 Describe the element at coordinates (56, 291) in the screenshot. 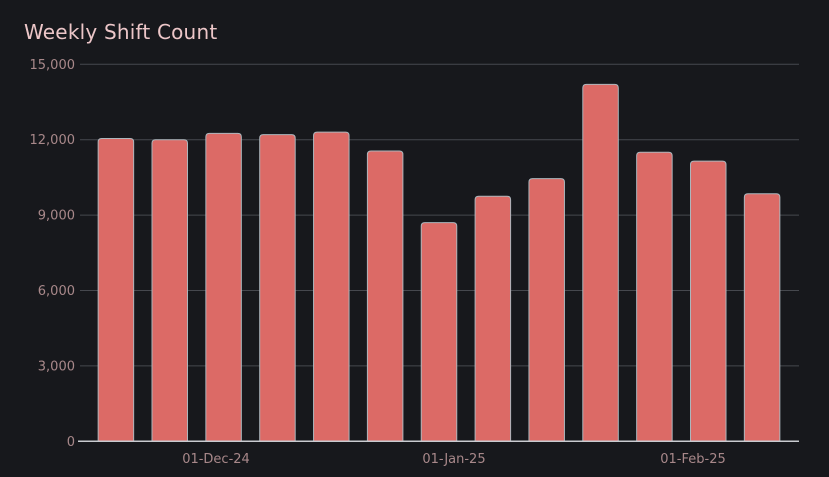

I see `y-axis-tick-label: 6,000` at that location.